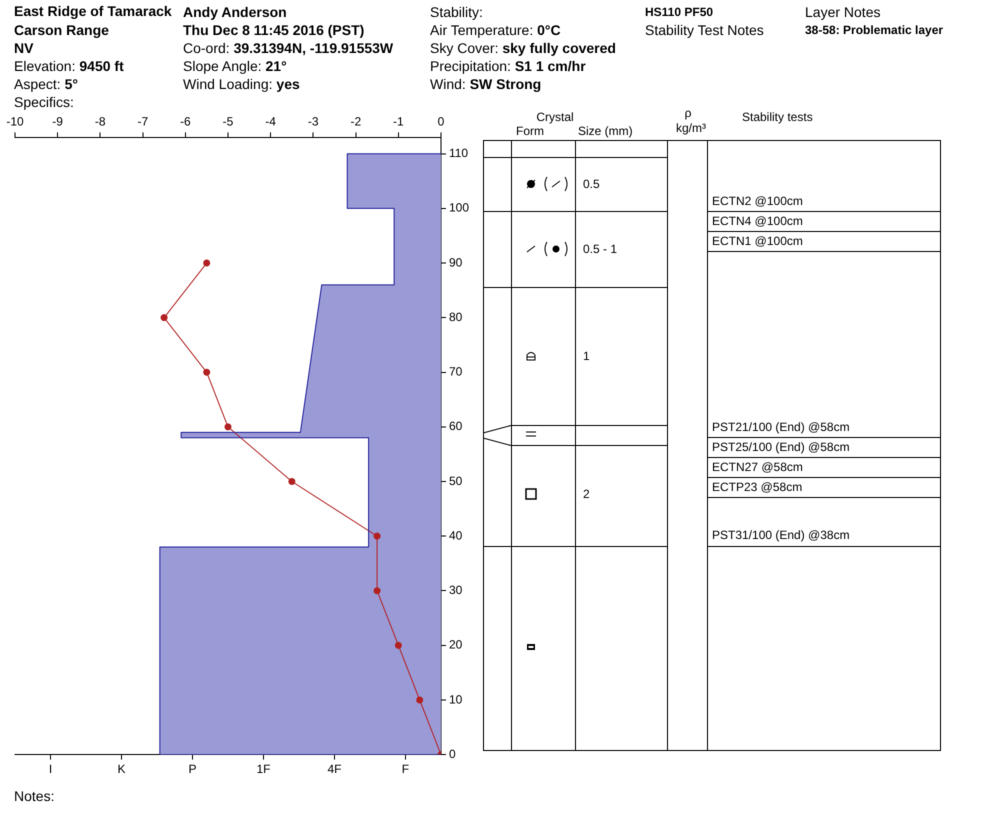 This screenshot has width=994, height=840. Describe the element at coordinates (356, 121) in the screenshot. I see `x2-tick-label: -2` at that location.